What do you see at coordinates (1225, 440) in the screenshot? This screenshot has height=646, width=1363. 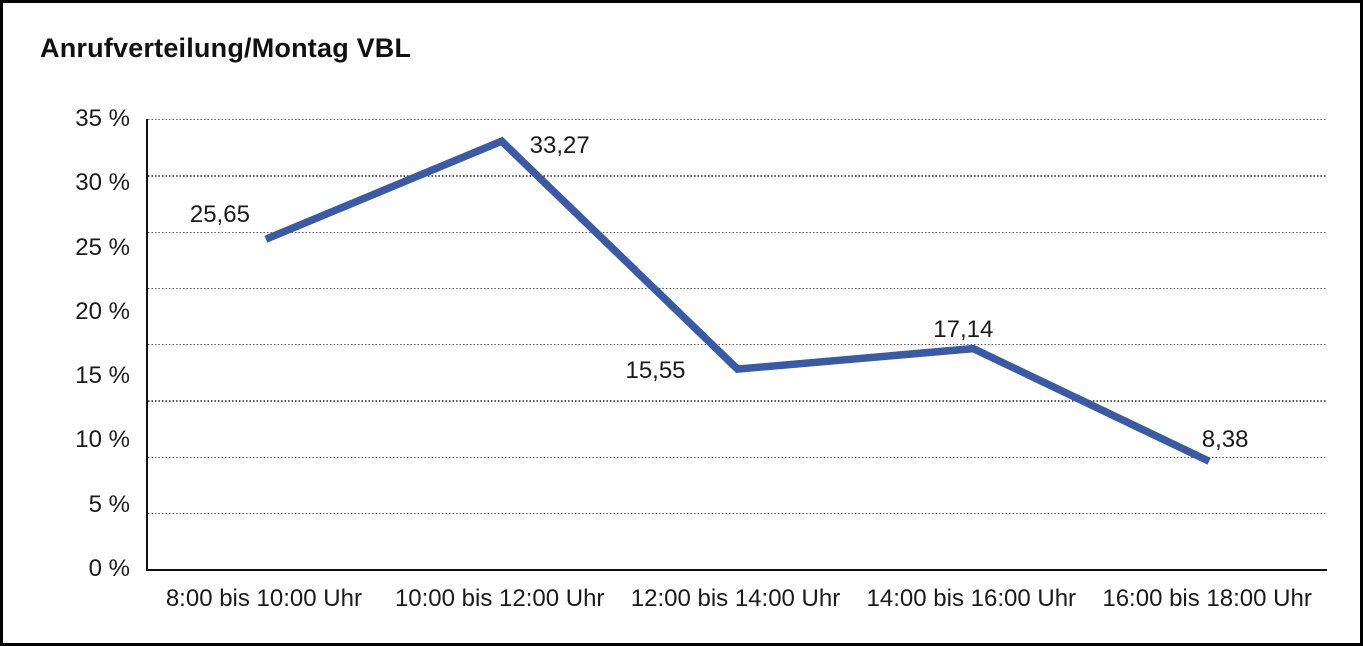 I see `data-point-label: 8,38` at bounding box center [1225, 440].